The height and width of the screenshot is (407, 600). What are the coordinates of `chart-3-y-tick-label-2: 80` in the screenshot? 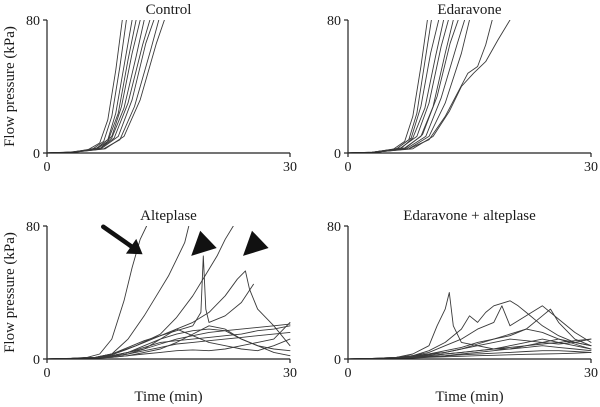 It's located at (33, 227).